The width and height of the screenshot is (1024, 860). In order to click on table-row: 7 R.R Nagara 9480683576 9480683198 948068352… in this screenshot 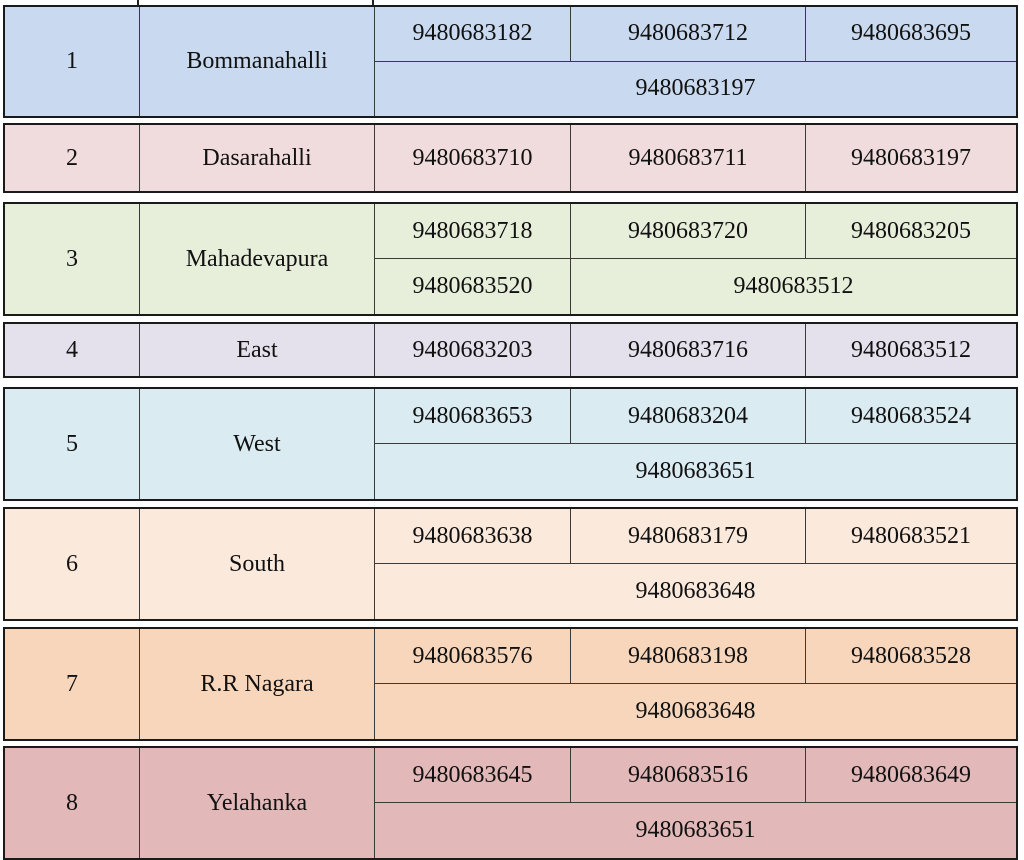, I will do `click(510, 684)`.